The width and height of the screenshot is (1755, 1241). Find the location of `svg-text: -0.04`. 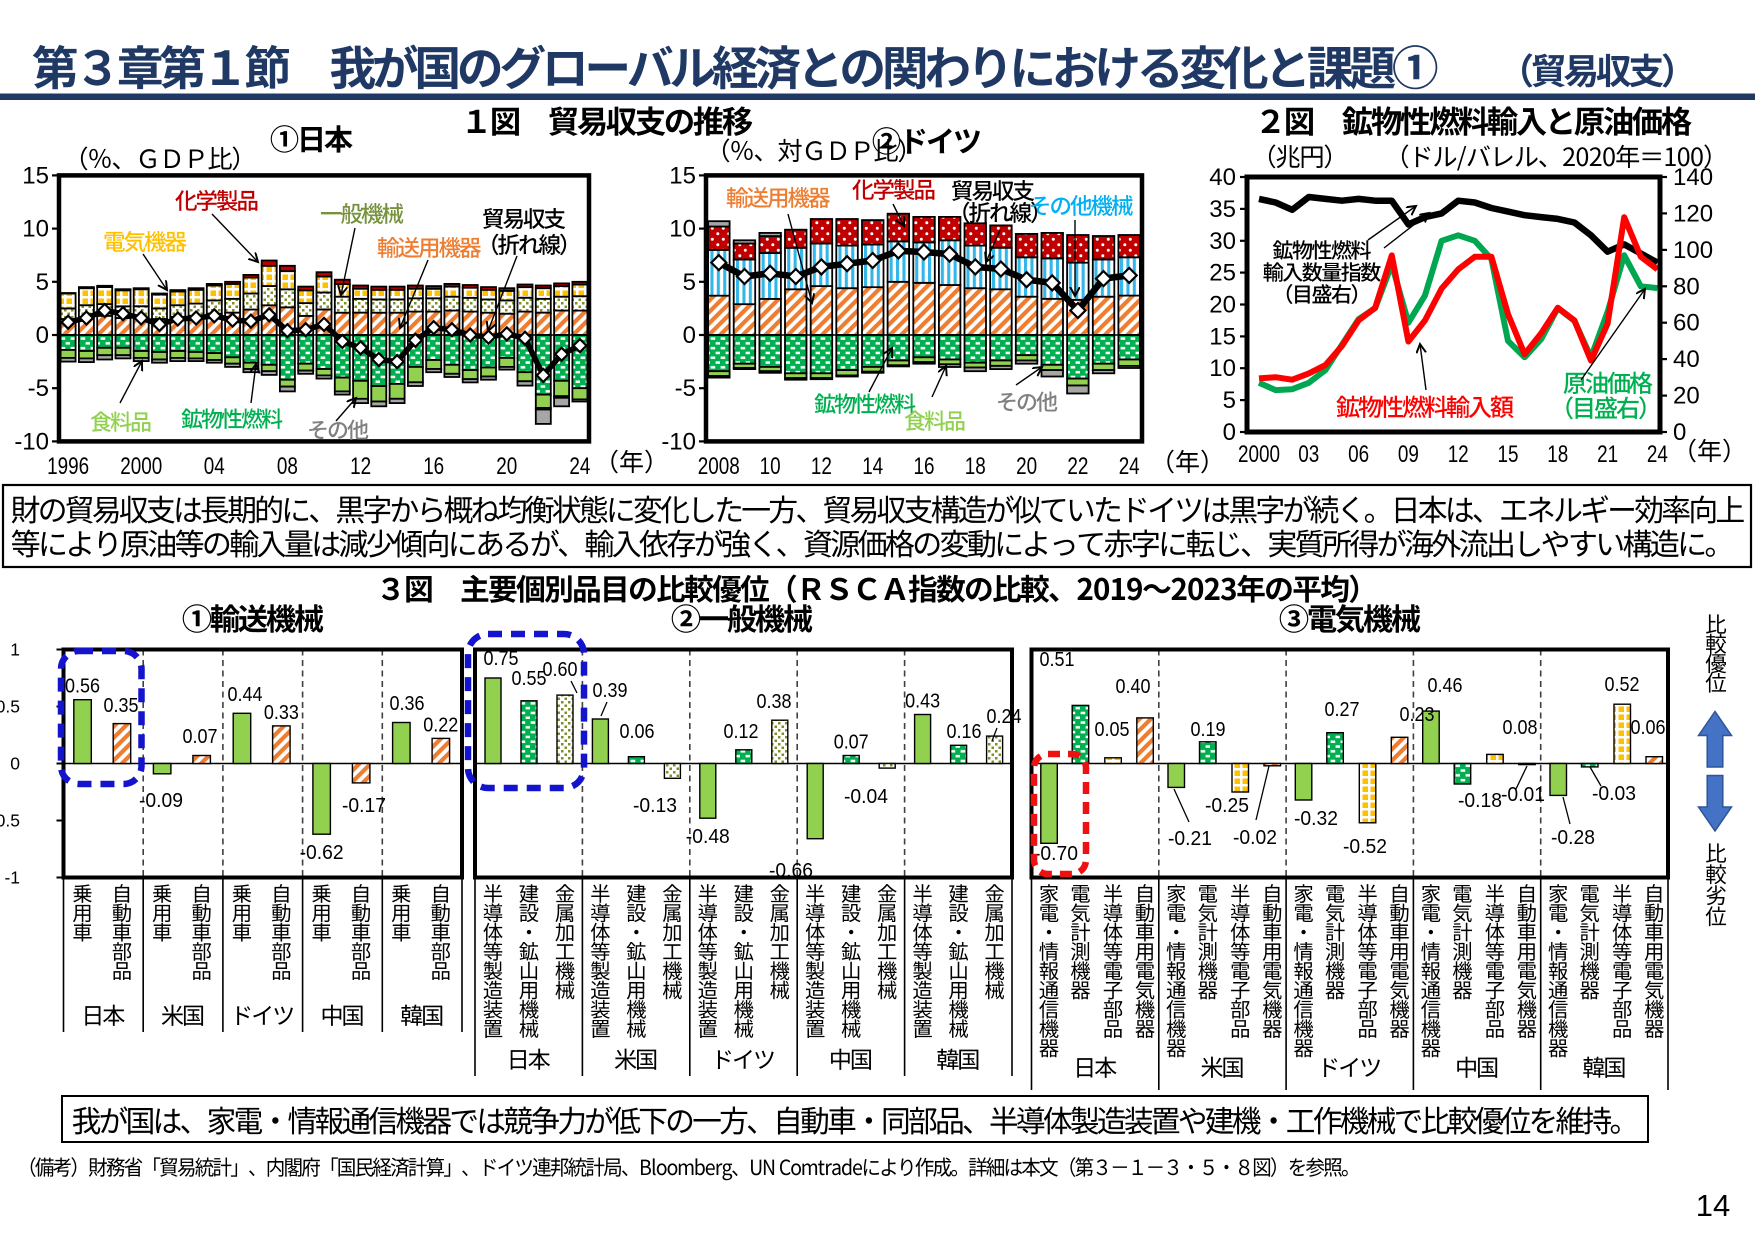

svg-text: -0.04 is located at coordinates (866, 796).